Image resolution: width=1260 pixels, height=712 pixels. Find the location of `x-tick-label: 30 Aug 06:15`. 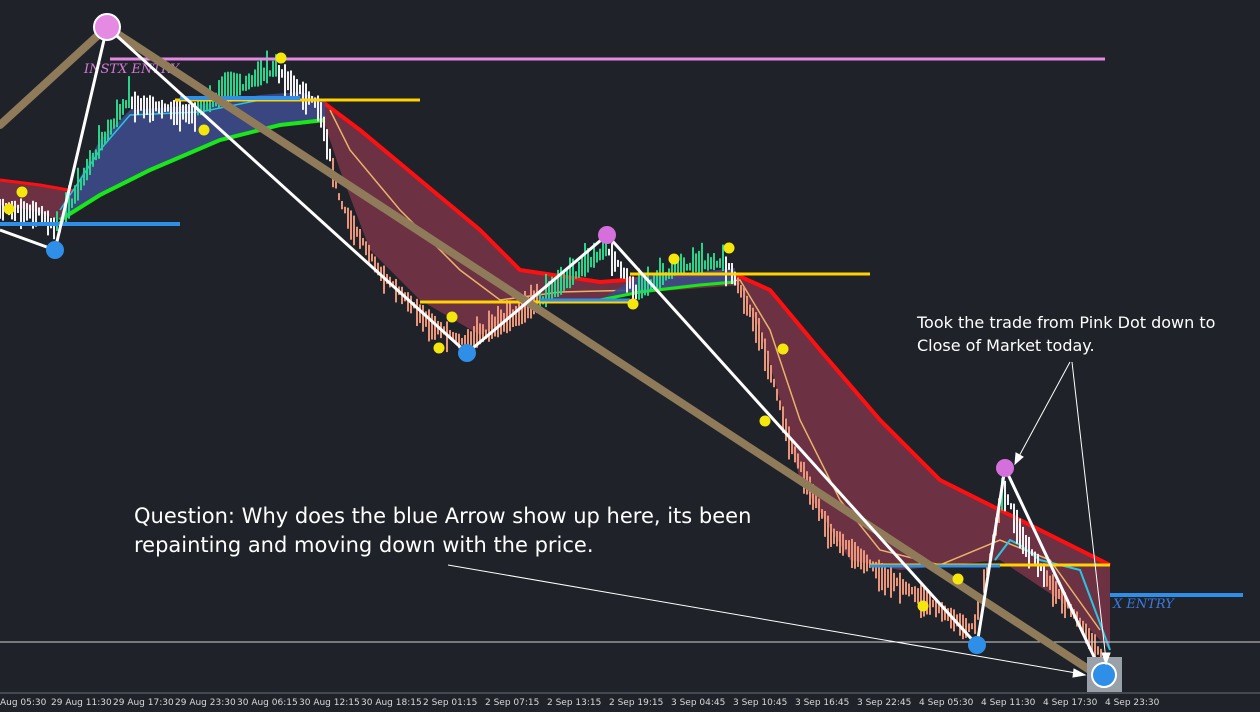

x-tick-label: 30 Aug 06:15 is located at coordinates (267, 703).